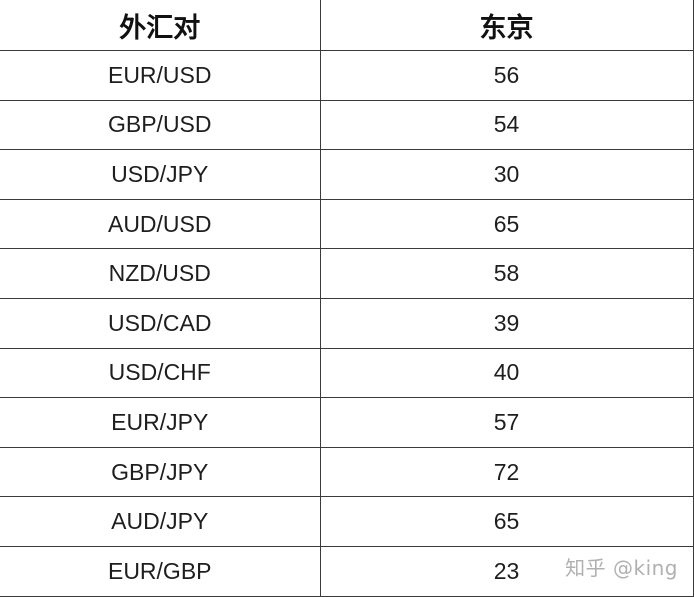 The height and width of the screenshot is (597, 694). I want to click on table-row: USD/CAD 39, so click(347, 323).